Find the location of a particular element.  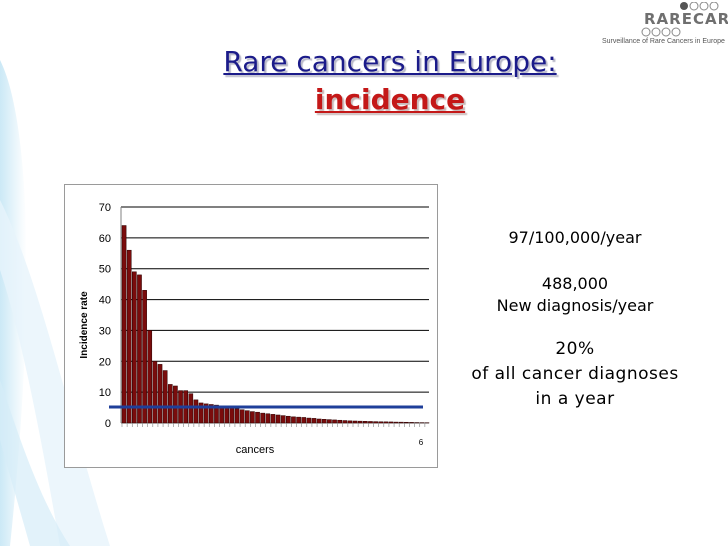

stat-percent-label-1: of all cancer diagnoses is located at coordinates (575, 374).